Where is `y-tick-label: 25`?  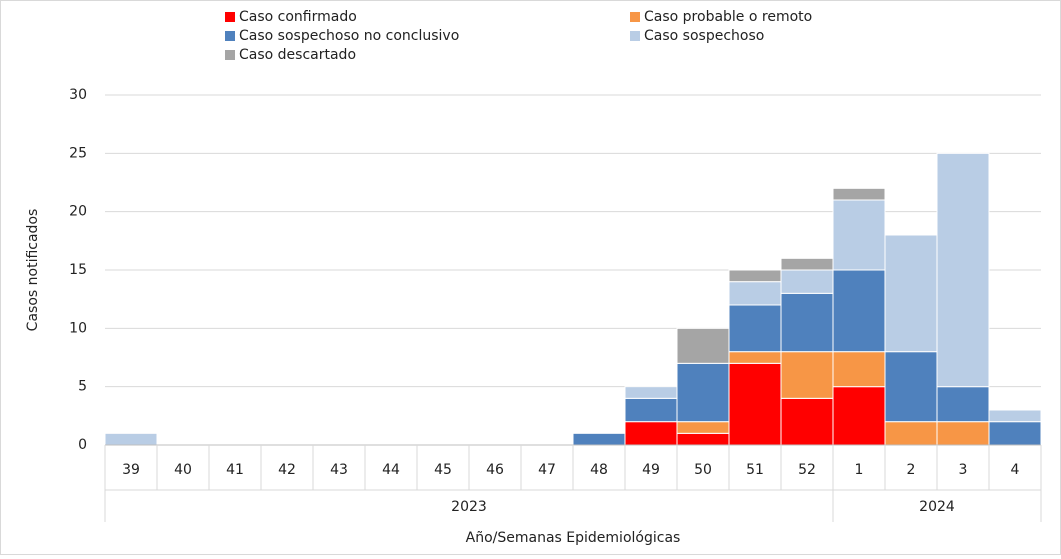 y-tick-label: 25 is located at coordinates (78, 153).